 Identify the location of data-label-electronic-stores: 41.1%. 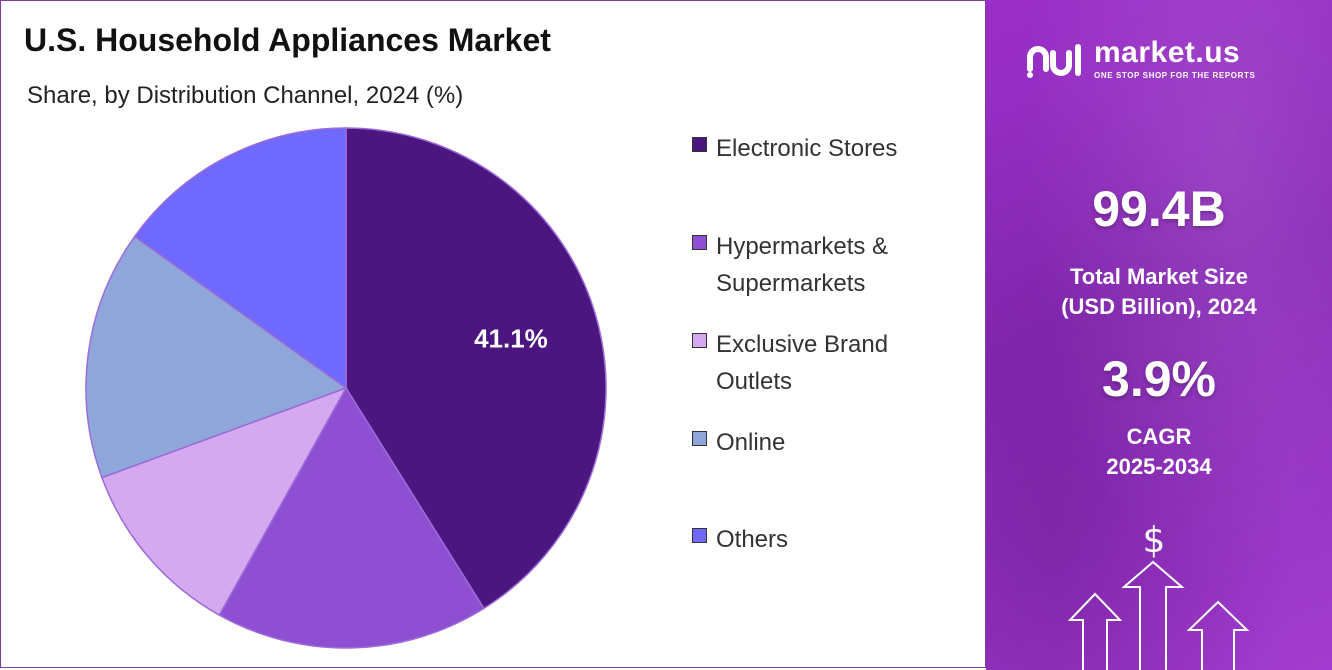
(511, 339).